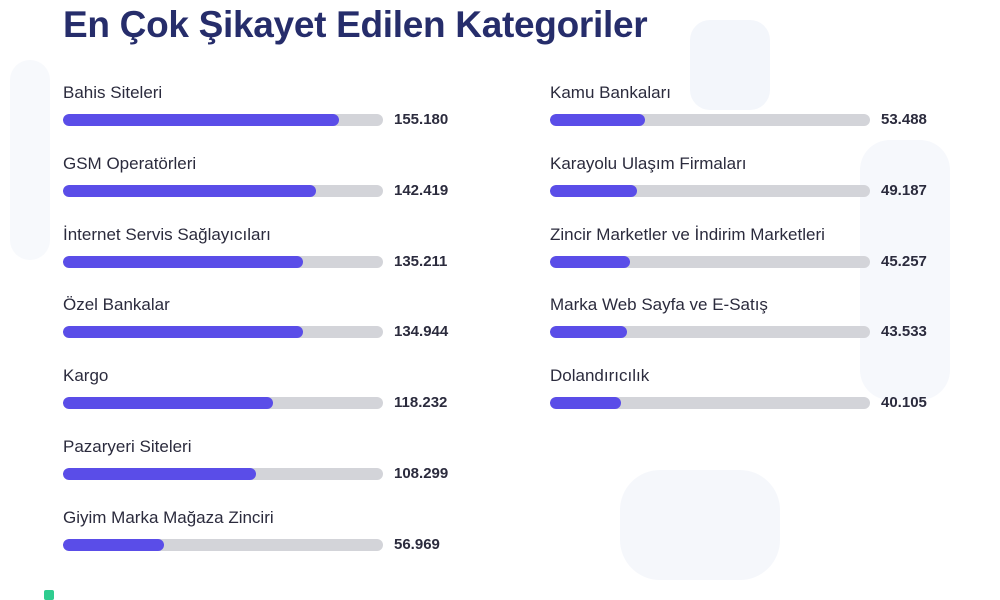 The image size is (1000, 600). What do you see at coordinates (687, 234) in the screenshot?
I see `category-label: Zincir Marketler ve İndirim Marketleri` at bounding box center [687, 234].